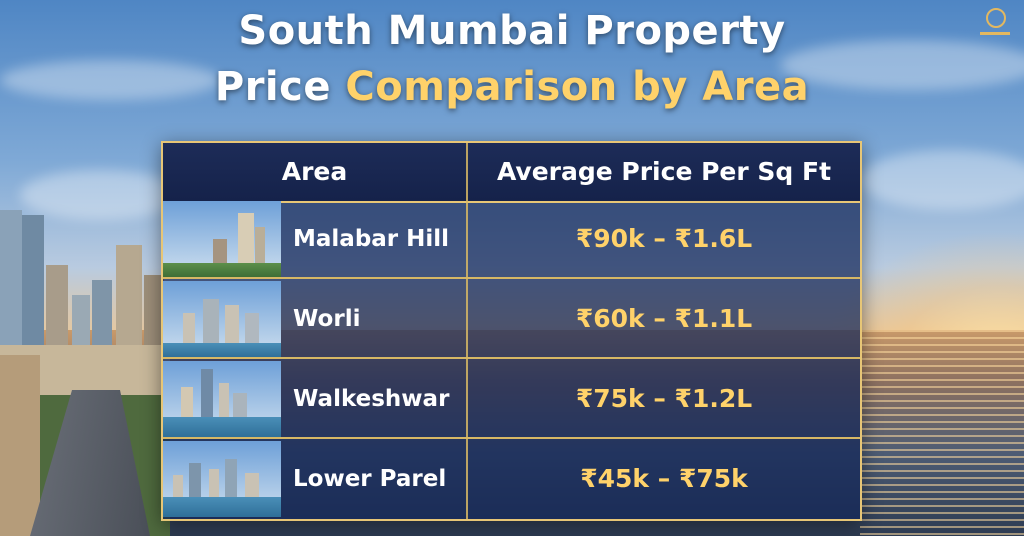 The image size is (1024, 536). What do you see at coordinates (664, 478) in the screenshot?
I see `area-price: ₹45k – ₹75k` at bounding box center [664, 478].